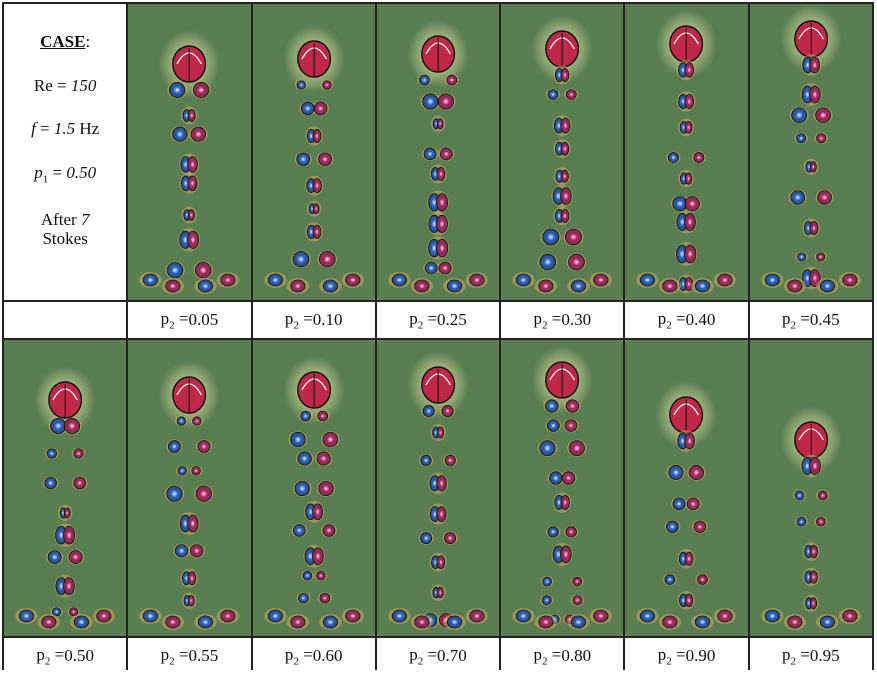  What do you see at coordinates (57, 172) in the screenshot?
I see `p1-eq: =` at bounding box center [57, 172].